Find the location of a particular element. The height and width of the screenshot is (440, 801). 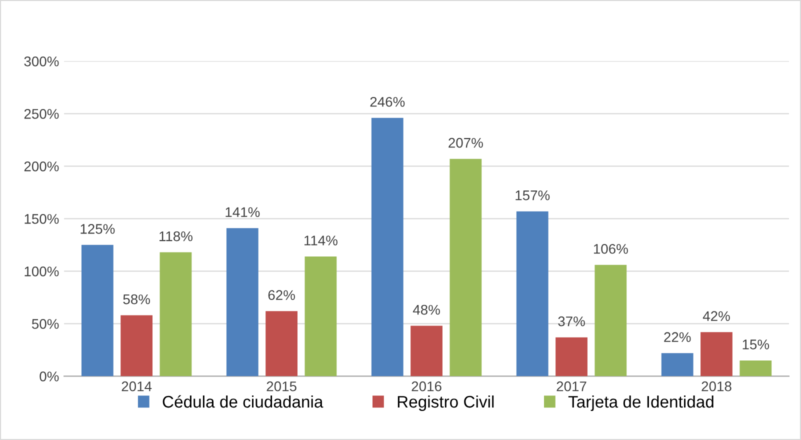

data-label: 207% is located at coordinates (465, 143).